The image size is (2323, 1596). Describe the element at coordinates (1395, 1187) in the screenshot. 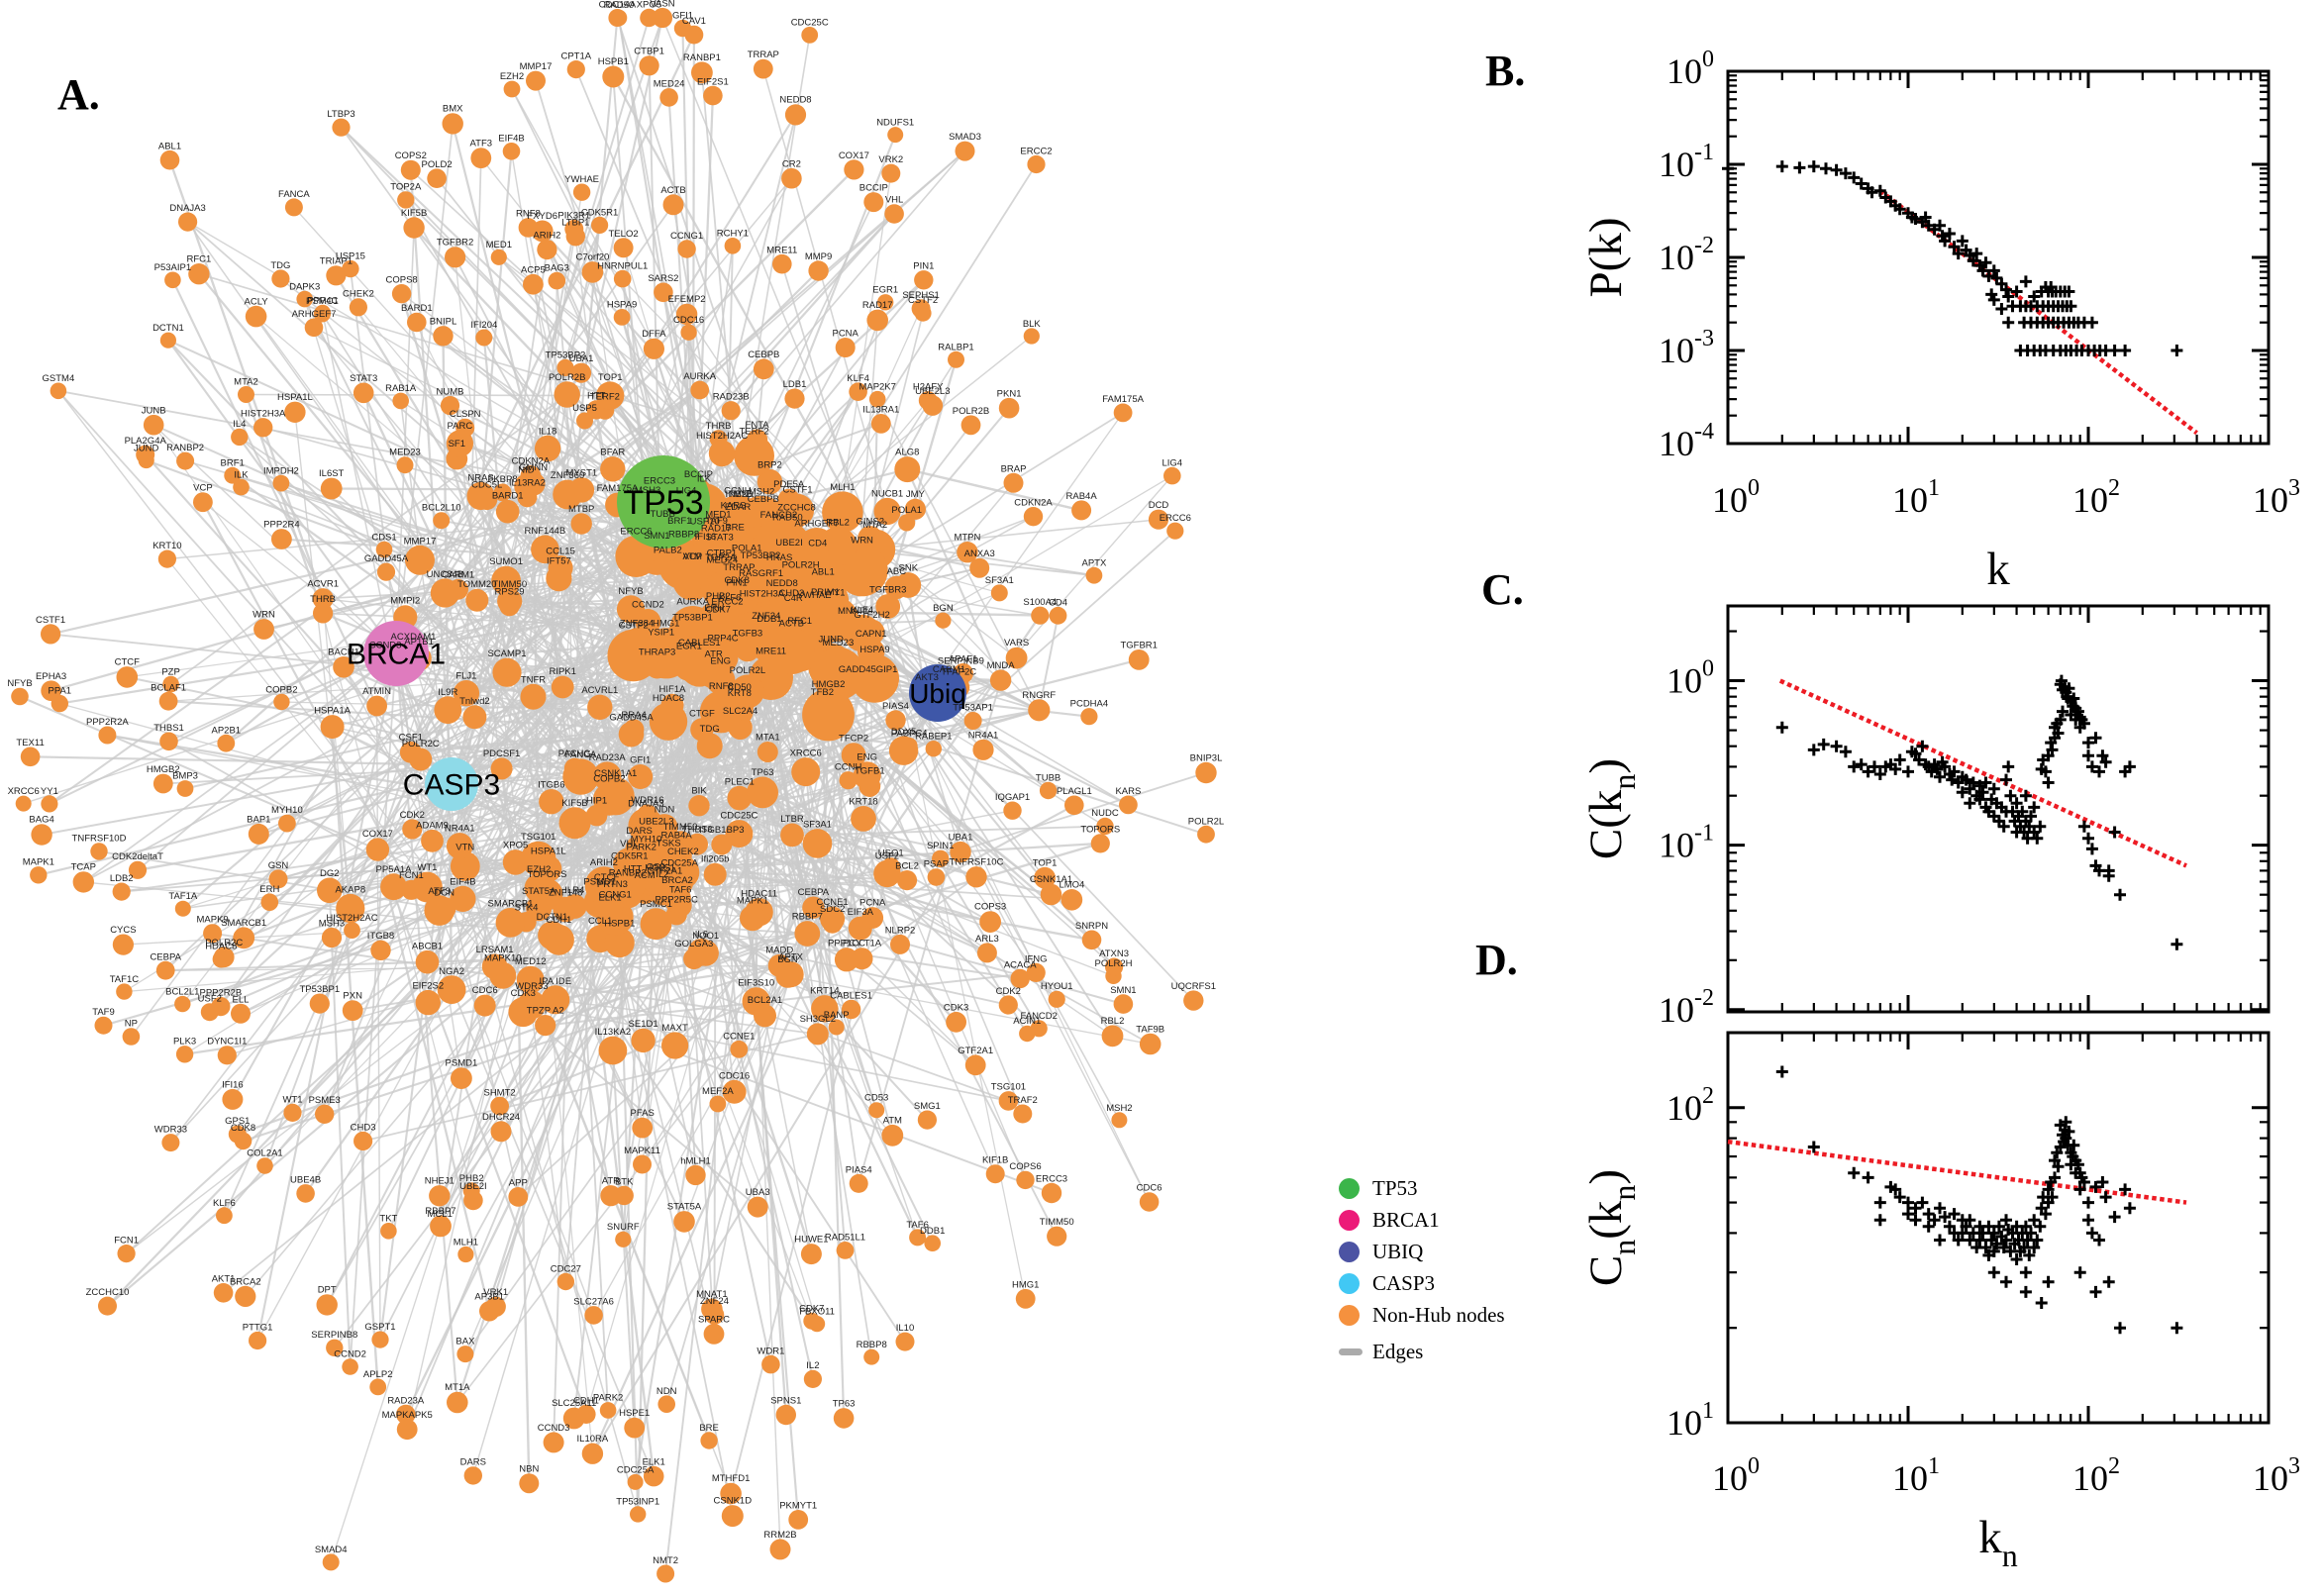

I see `legend-item-label: TP53` at that location.